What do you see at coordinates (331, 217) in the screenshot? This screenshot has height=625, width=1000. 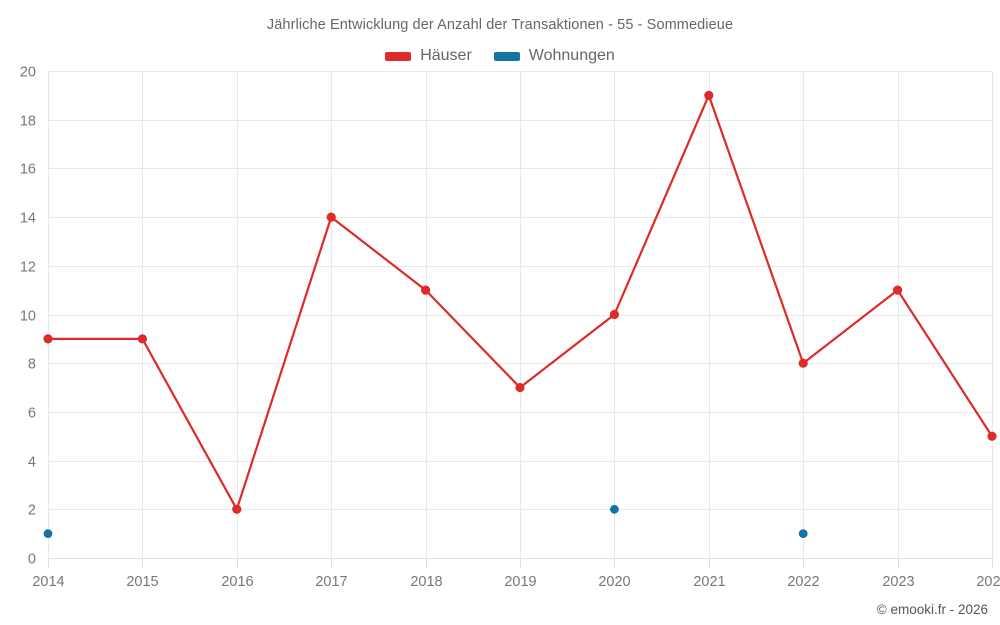 I see `data-point: 2017 – Häuser: 14` at bounding box center [331, 217].